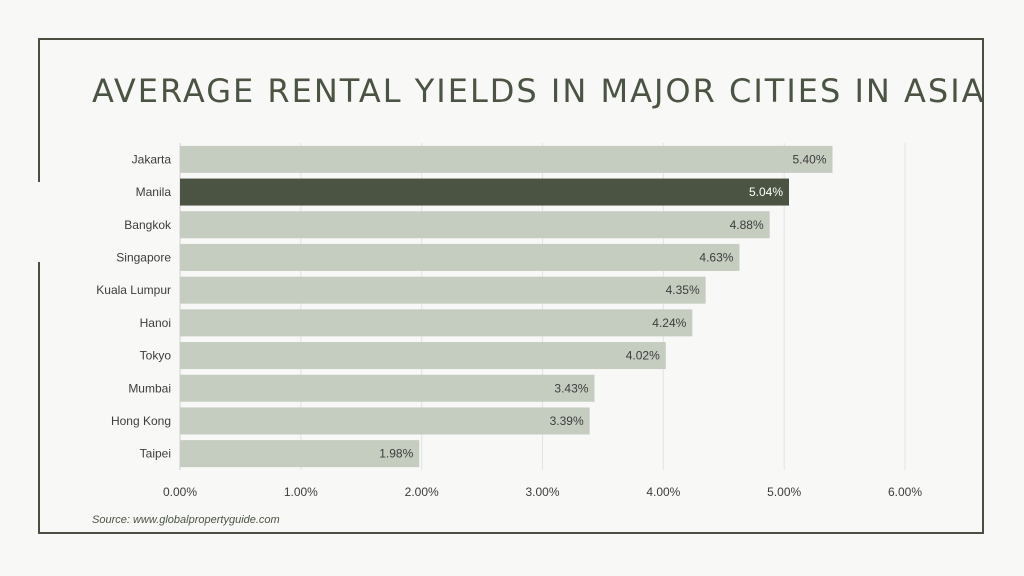 This screenshot has height=576, width=1024. What do you see at coordinates (39, 222) in the screenshot?
I see `frame-gap` at bounding box center [39, 222].